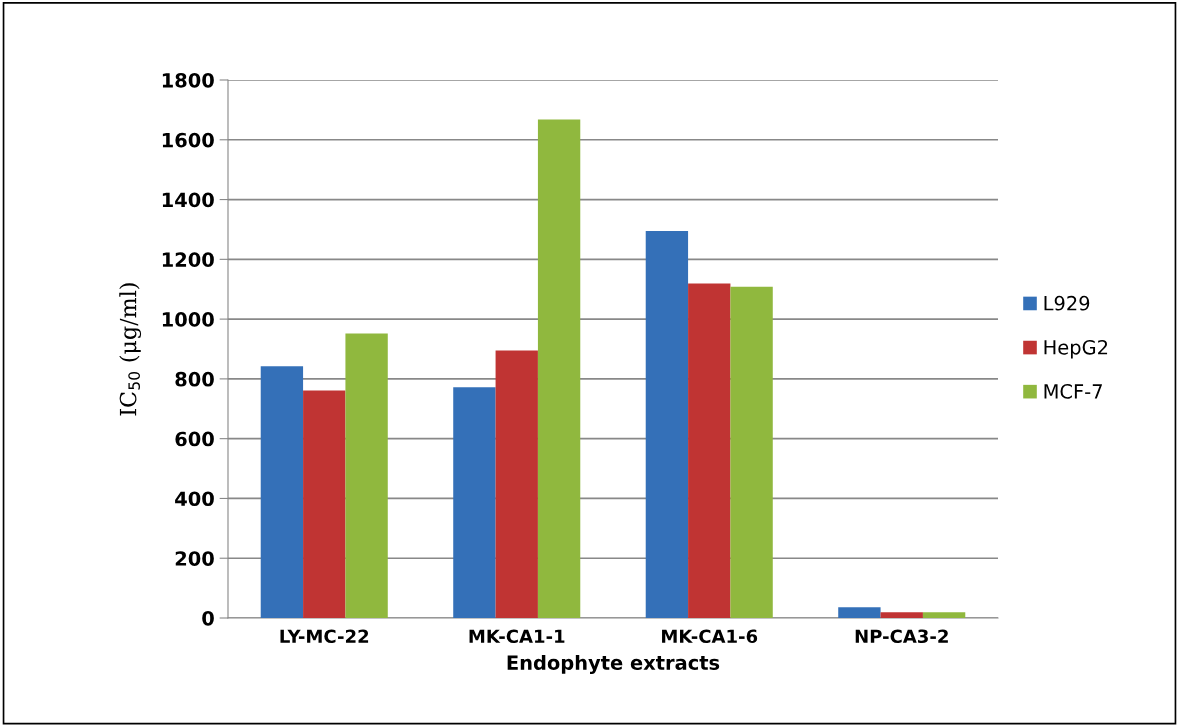 This screenshot has width=1179, height=728. I want to click on y-tick-label: 1800, so click(188, 80).